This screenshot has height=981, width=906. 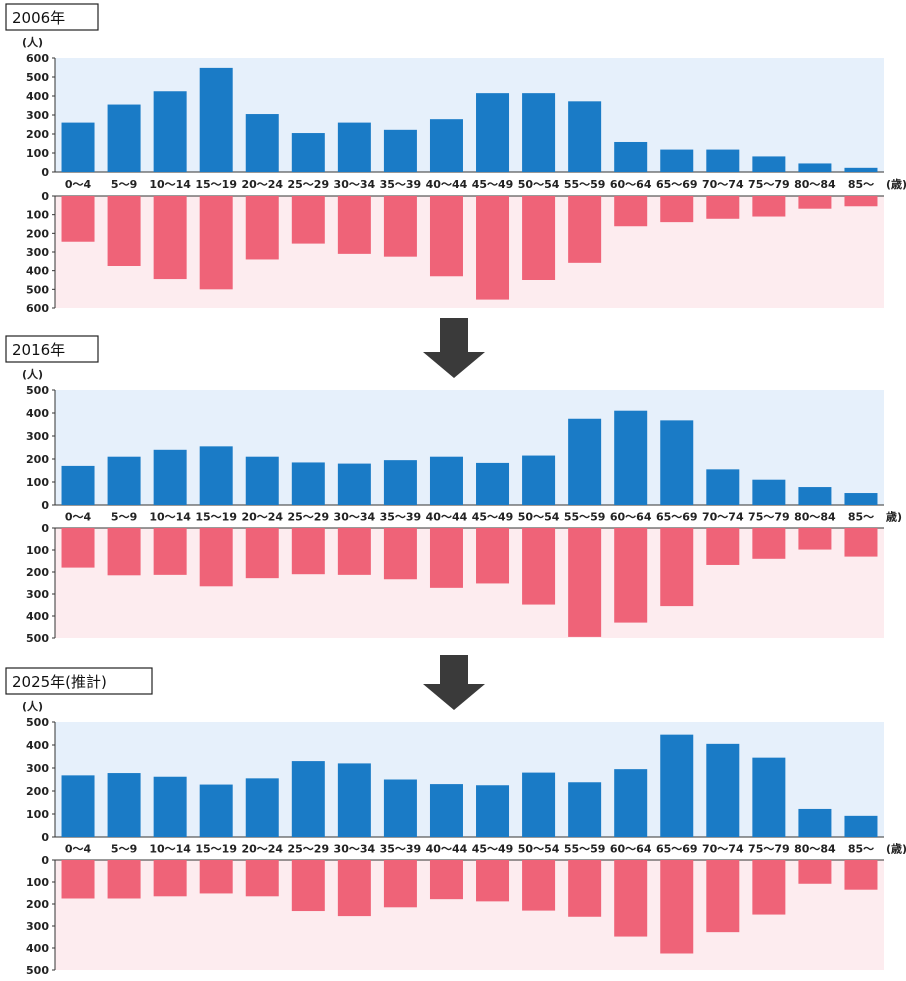 I want to click on category-label: 15～19, so click(x=216, y=849).